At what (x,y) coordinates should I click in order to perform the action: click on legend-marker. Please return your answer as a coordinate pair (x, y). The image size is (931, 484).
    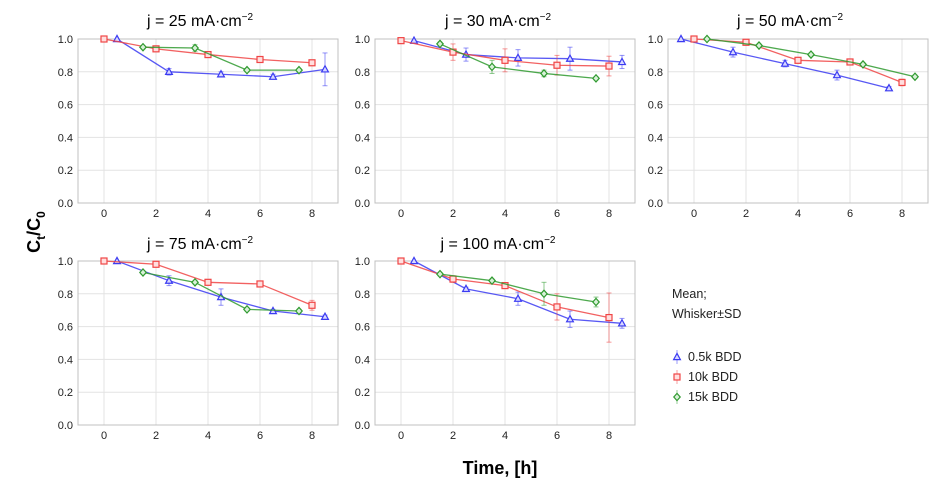
    Looking at the image, I should click on (677, 377).